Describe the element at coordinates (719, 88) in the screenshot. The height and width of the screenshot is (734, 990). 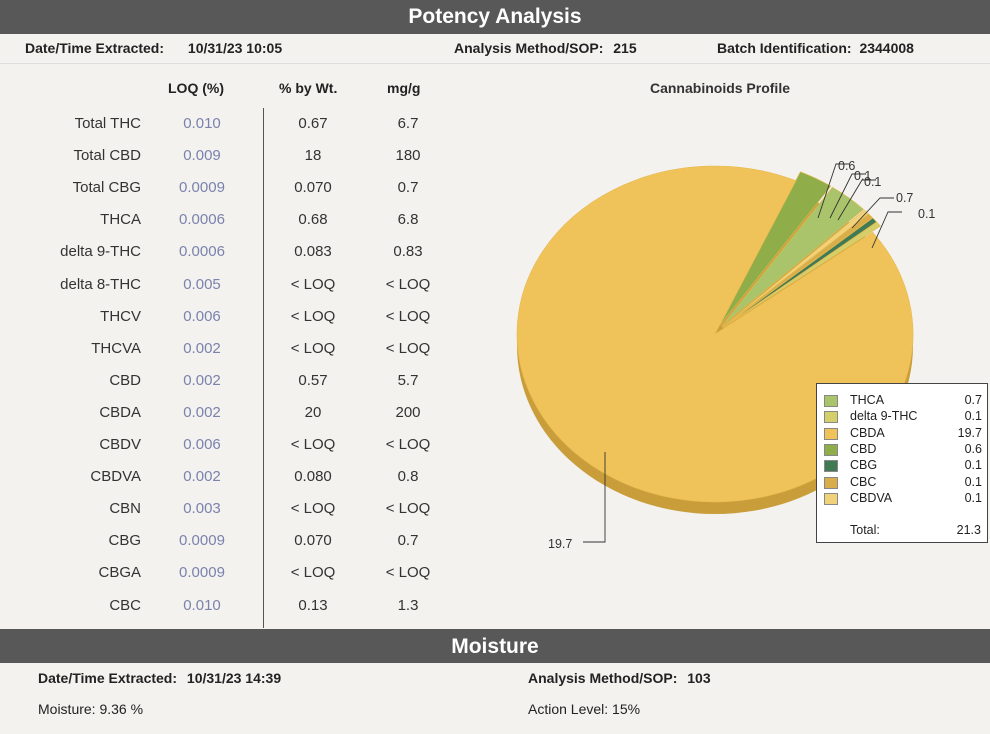
I see `chart-title: Cannabinoids Profile` at that location.